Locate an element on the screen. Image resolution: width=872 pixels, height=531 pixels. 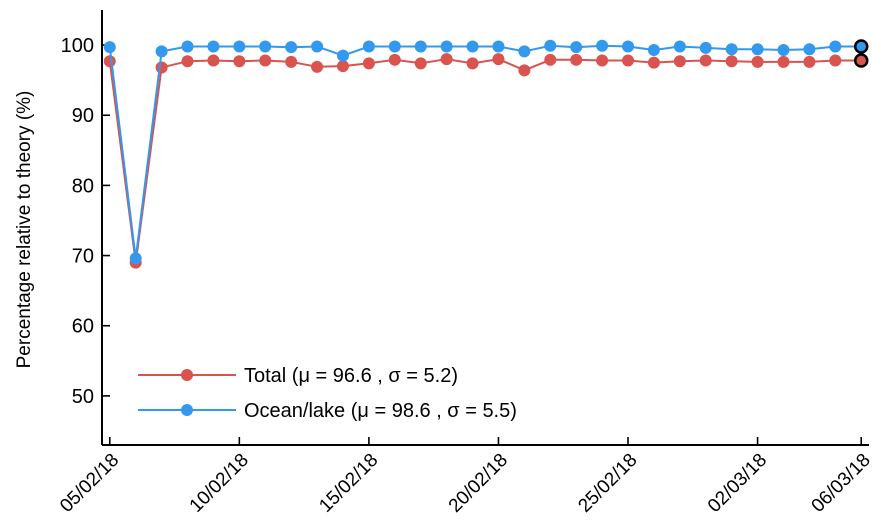
legend-label: Ocean/lake (μ = 98.6 , σ = 5.5) is located at coordinates (380, 411).